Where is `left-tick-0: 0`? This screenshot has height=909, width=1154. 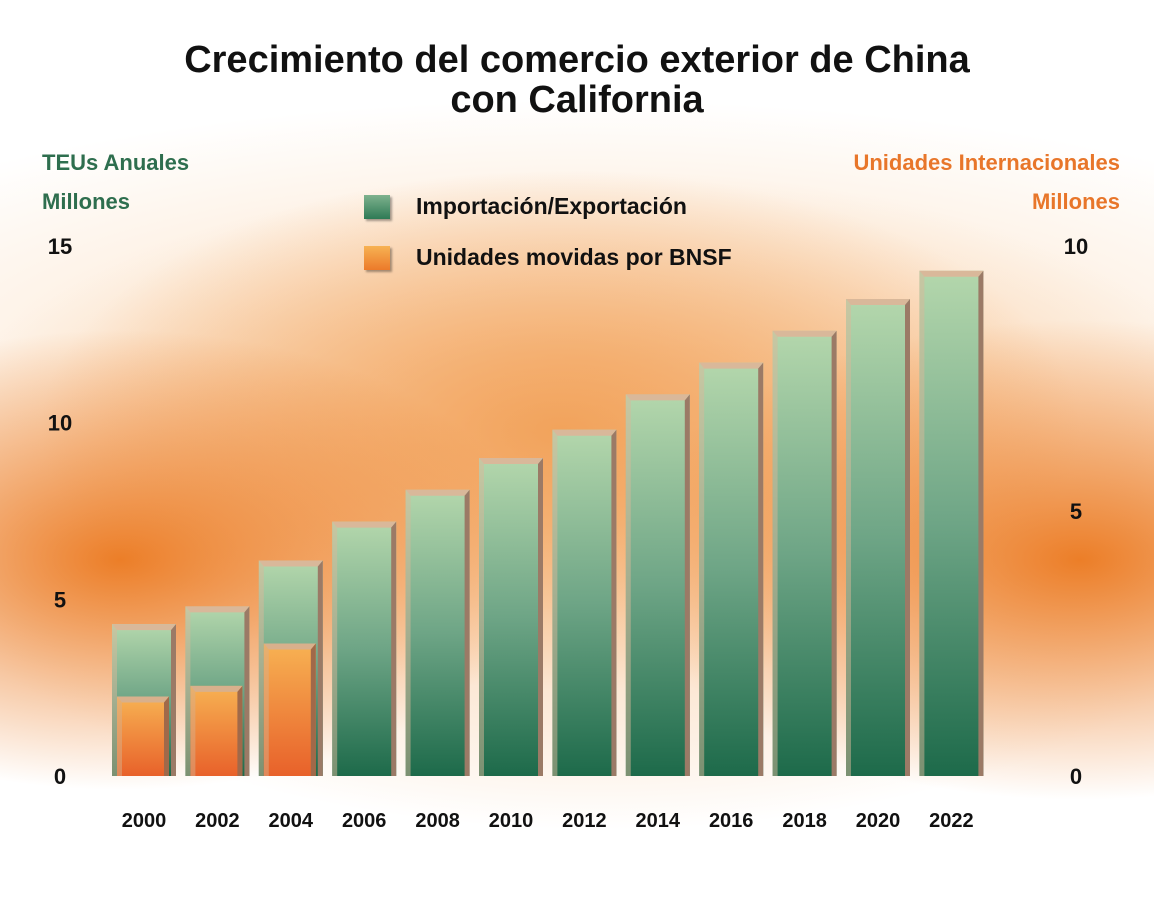
left-tick-0: 0 is located at coordinates (60, 776).